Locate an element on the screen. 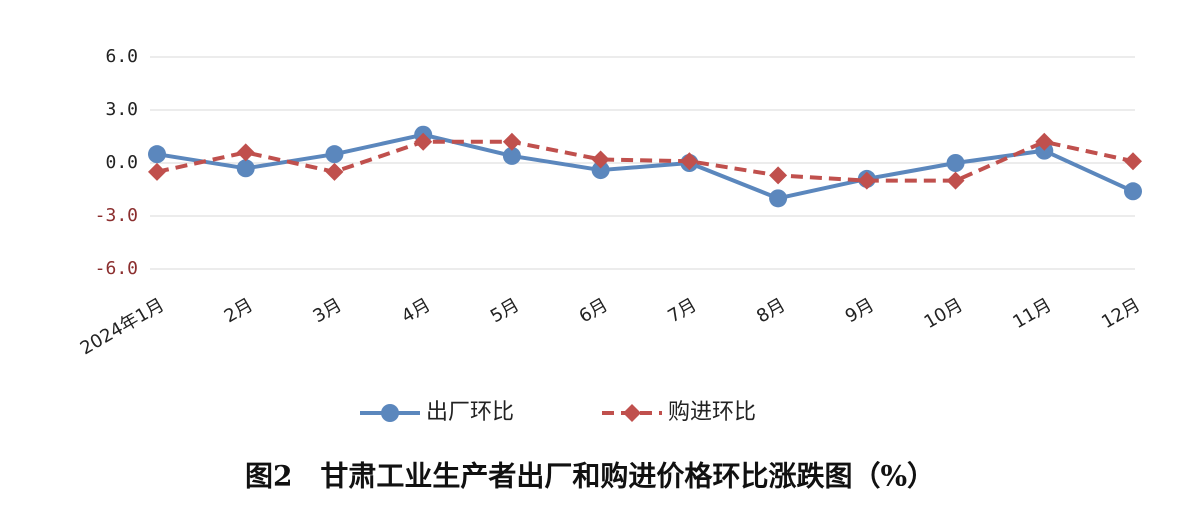 The height and width of the screenshot is (506, 1180). legend-label: 出厂环比 is located at coordinates (470, 412).